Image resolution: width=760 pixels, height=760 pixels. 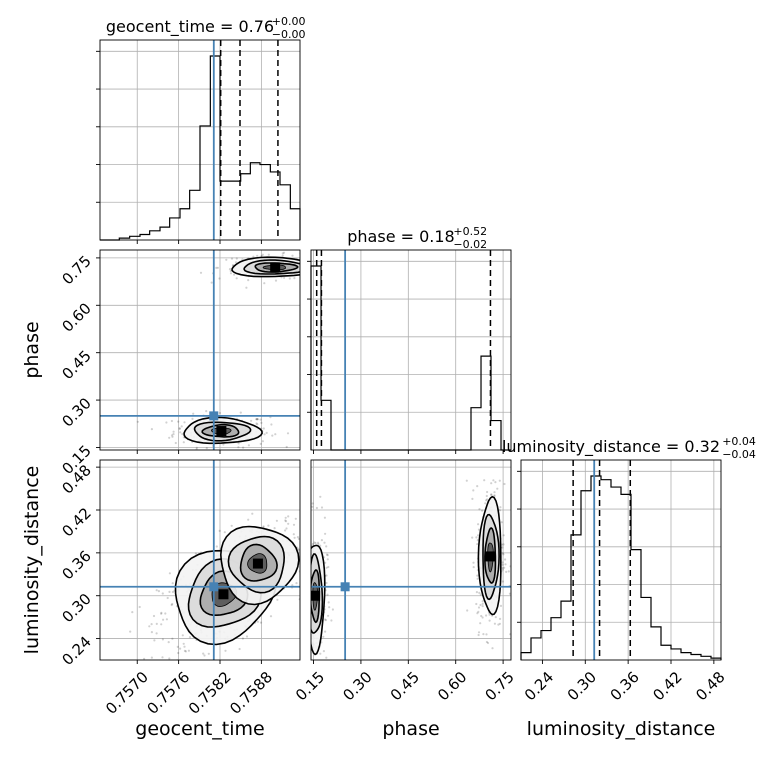 What do you see at coordinates (200, 140) in the screenshot?
I see `hist-panel-geocent_time-border` at bounding box center [200, 140].